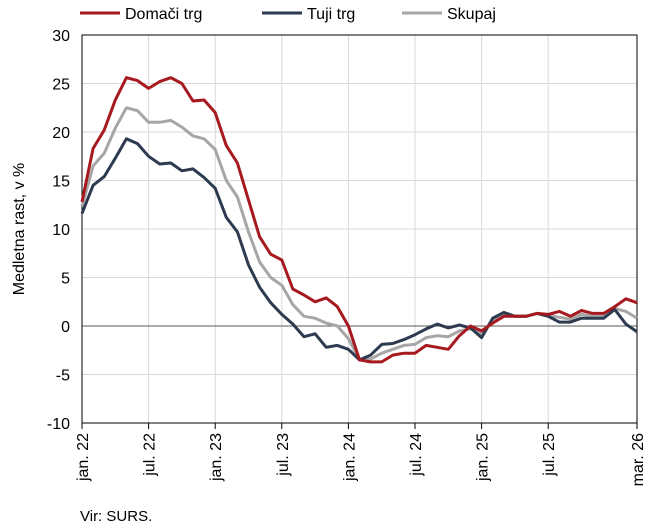 The image size is (651, 532). Describe the element at coordinates (483, 457) in the screenshot. I see `x-tick-label: jan. 25` at that location.